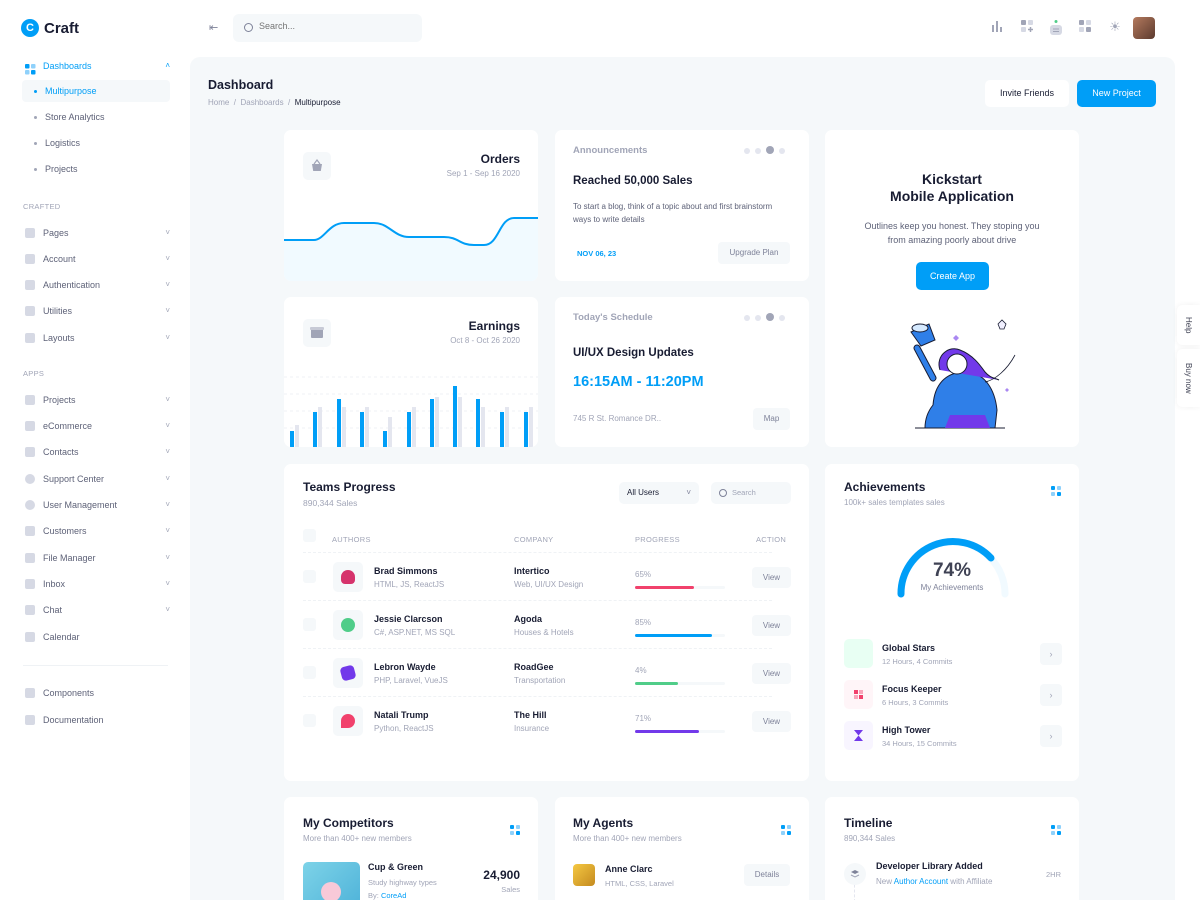  I want to click on breadcrumb-dashboards: Dashboards, so click(262, 102).